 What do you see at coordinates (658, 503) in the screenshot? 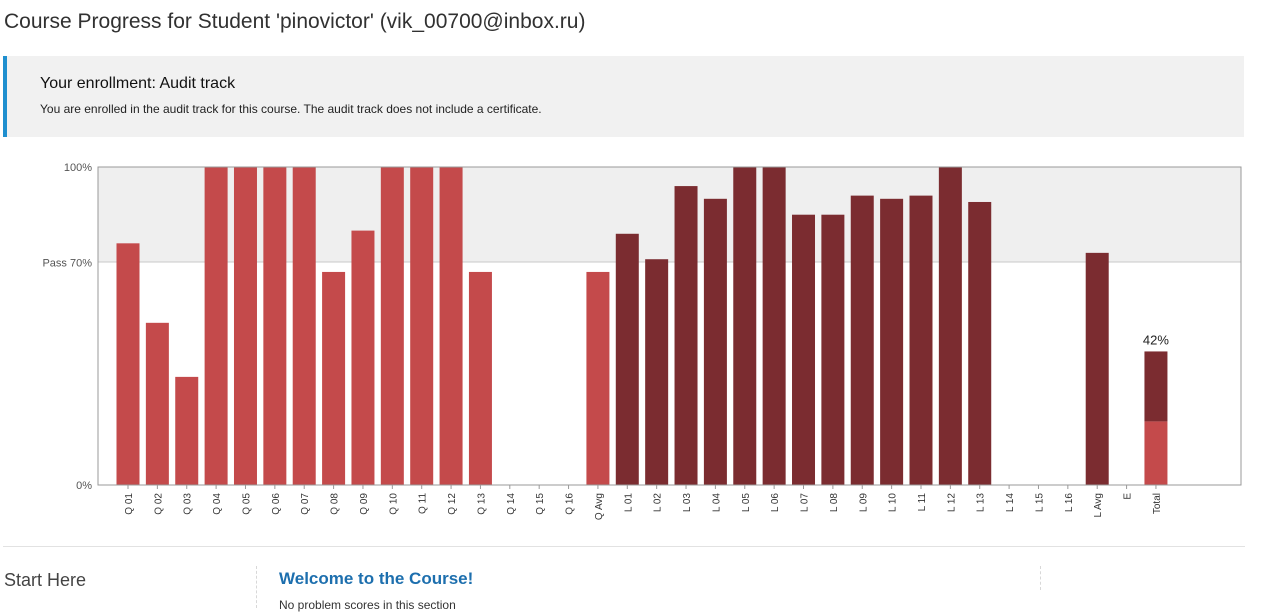
I see `x-tick-label: L 02` at bounding box center [658, 503].